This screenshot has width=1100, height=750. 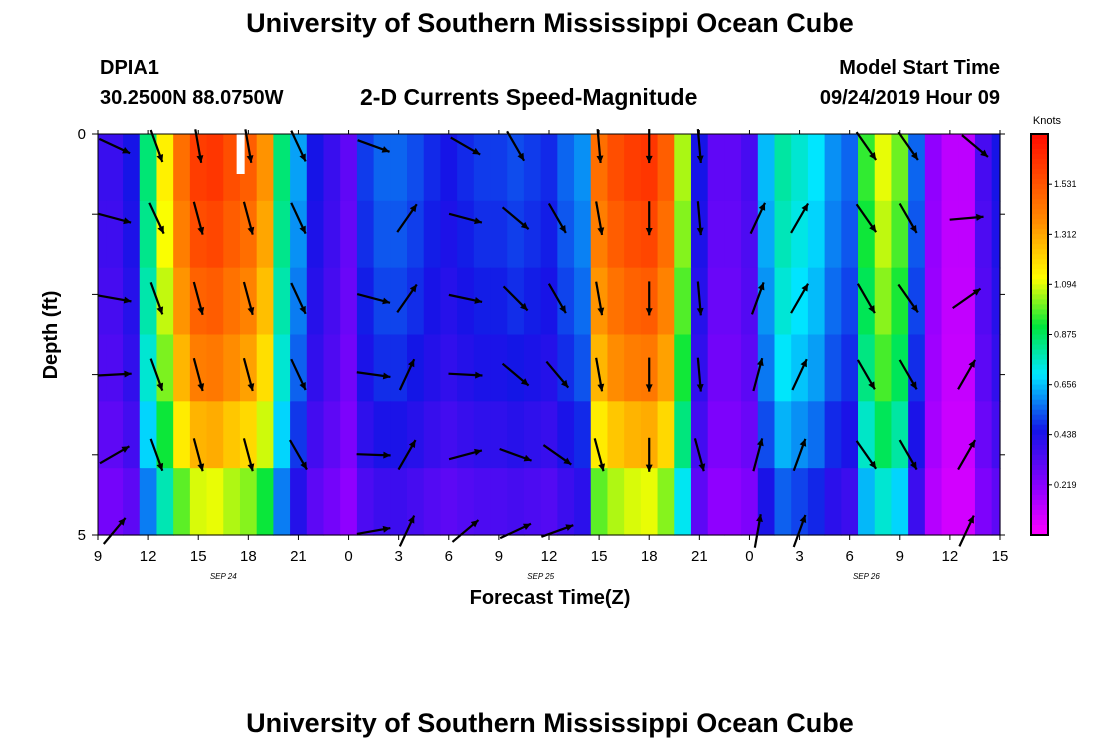 What do you see at coordinates (499, 556) in the screenshot?
I see `x-tick-label: 9` at bounding box center [499, 556].